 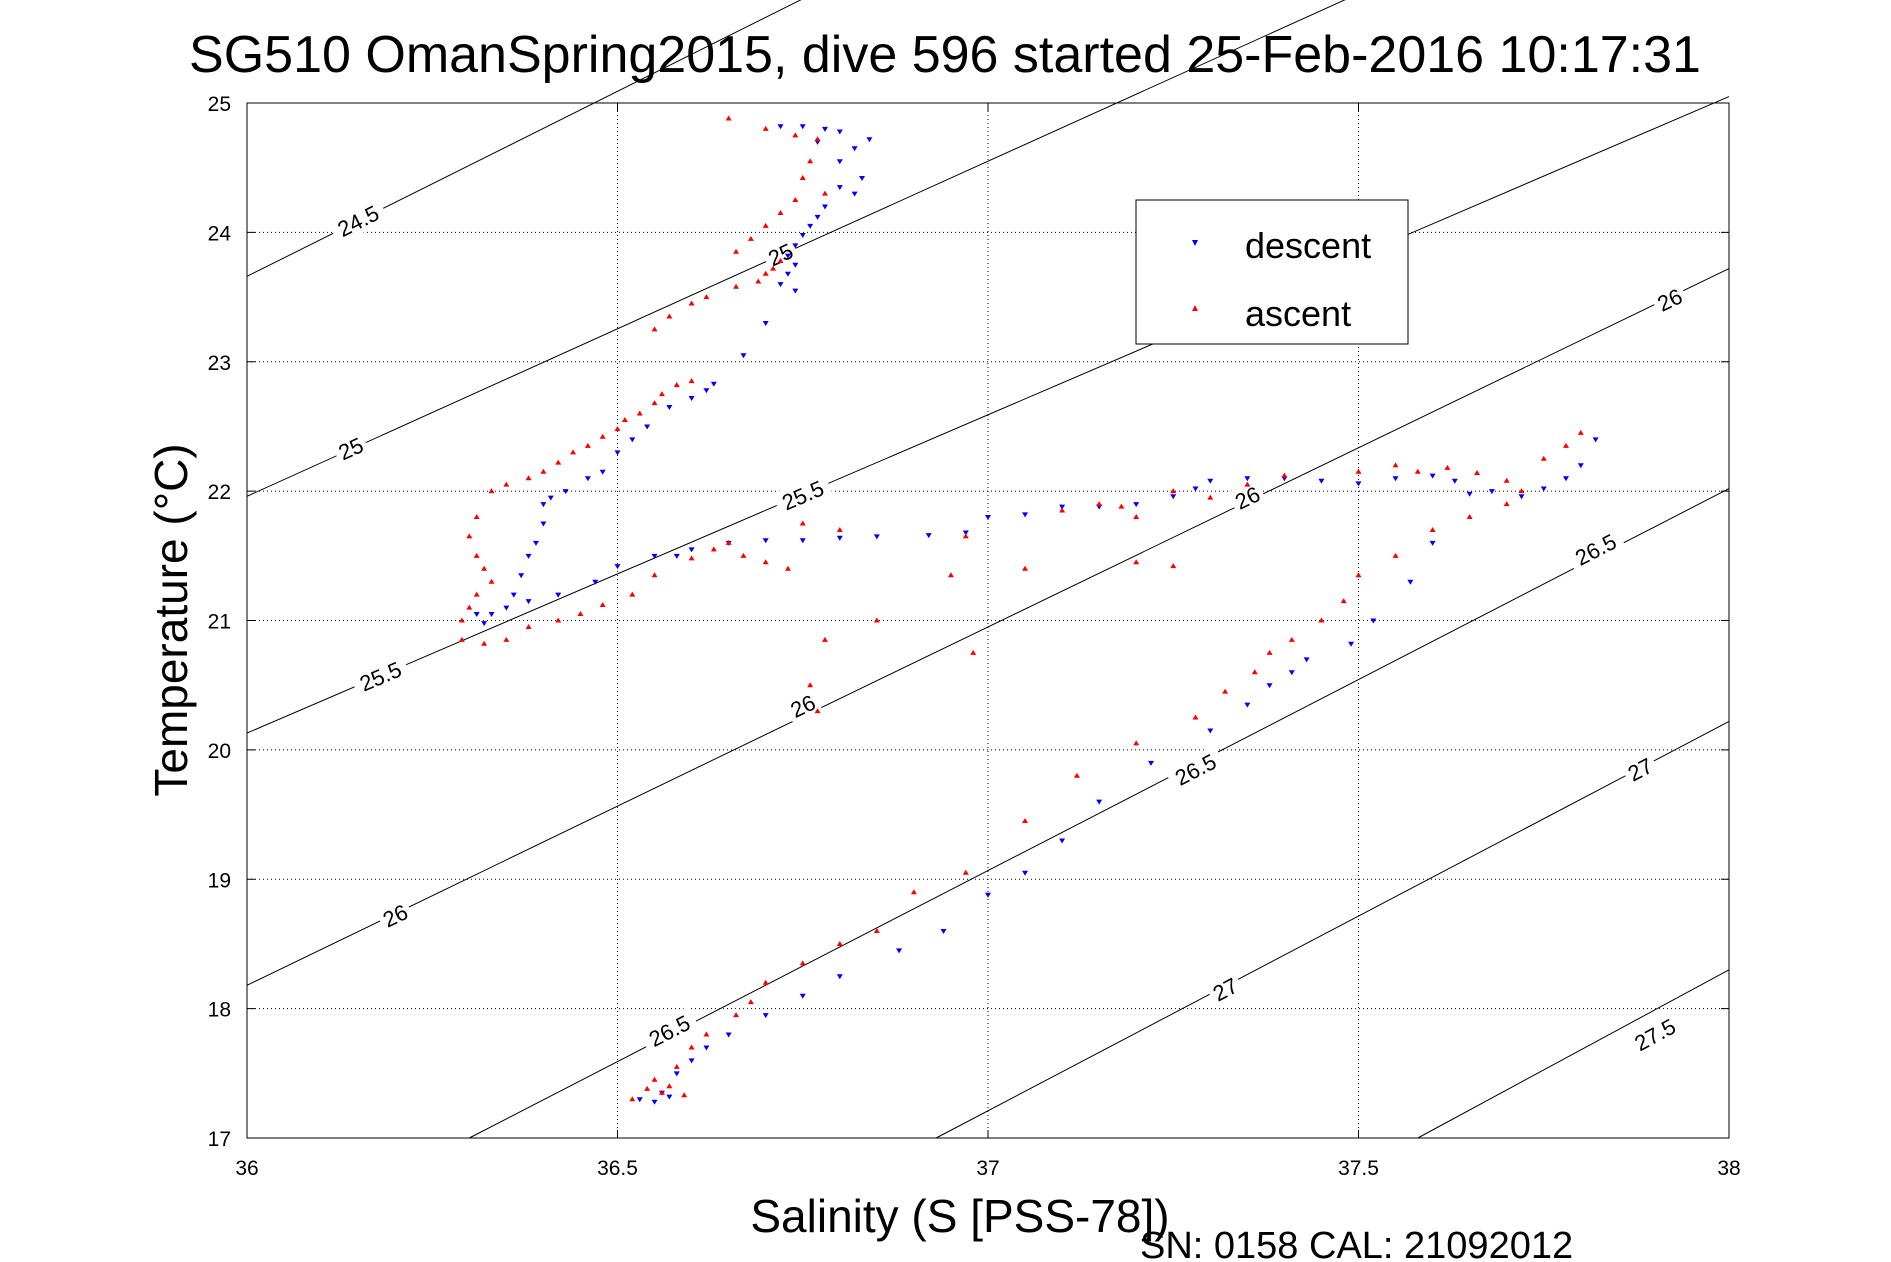 I want to click on y-tick-label: 24, so click(x=220, y=233).